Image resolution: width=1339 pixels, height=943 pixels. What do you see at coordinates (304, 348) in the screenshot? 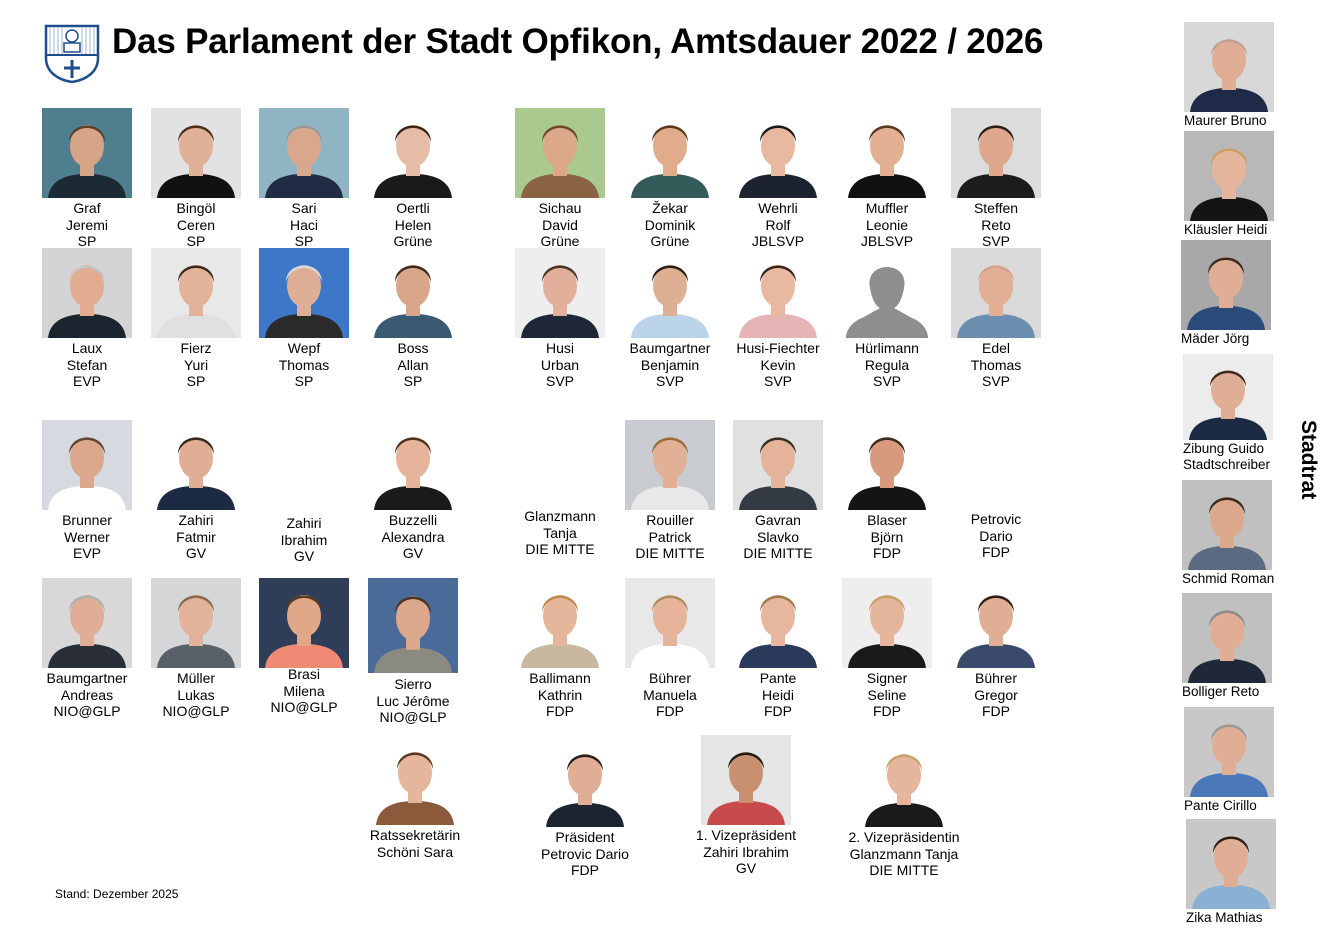
I see `member-last-name: Wepf` at bounding box center [304, 348].